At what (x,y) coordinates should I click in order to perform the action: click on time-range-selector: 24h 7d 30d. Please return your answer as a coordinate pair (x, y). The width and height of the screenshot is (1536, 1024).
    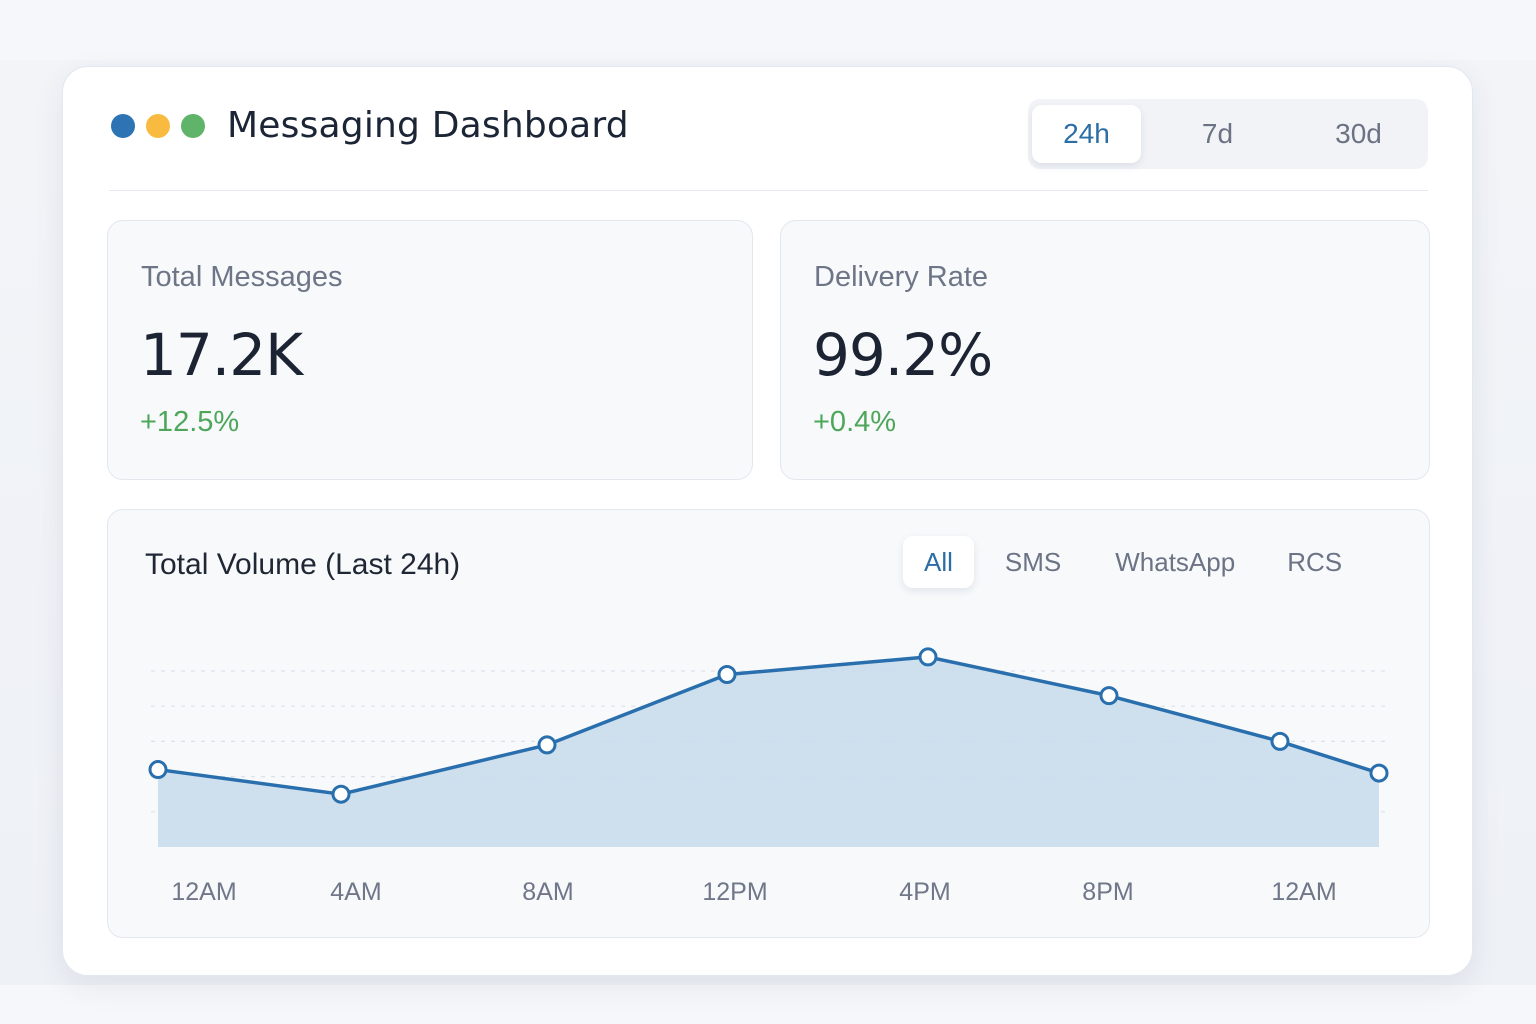
    Looking at the image, I should click on (1228, 134).